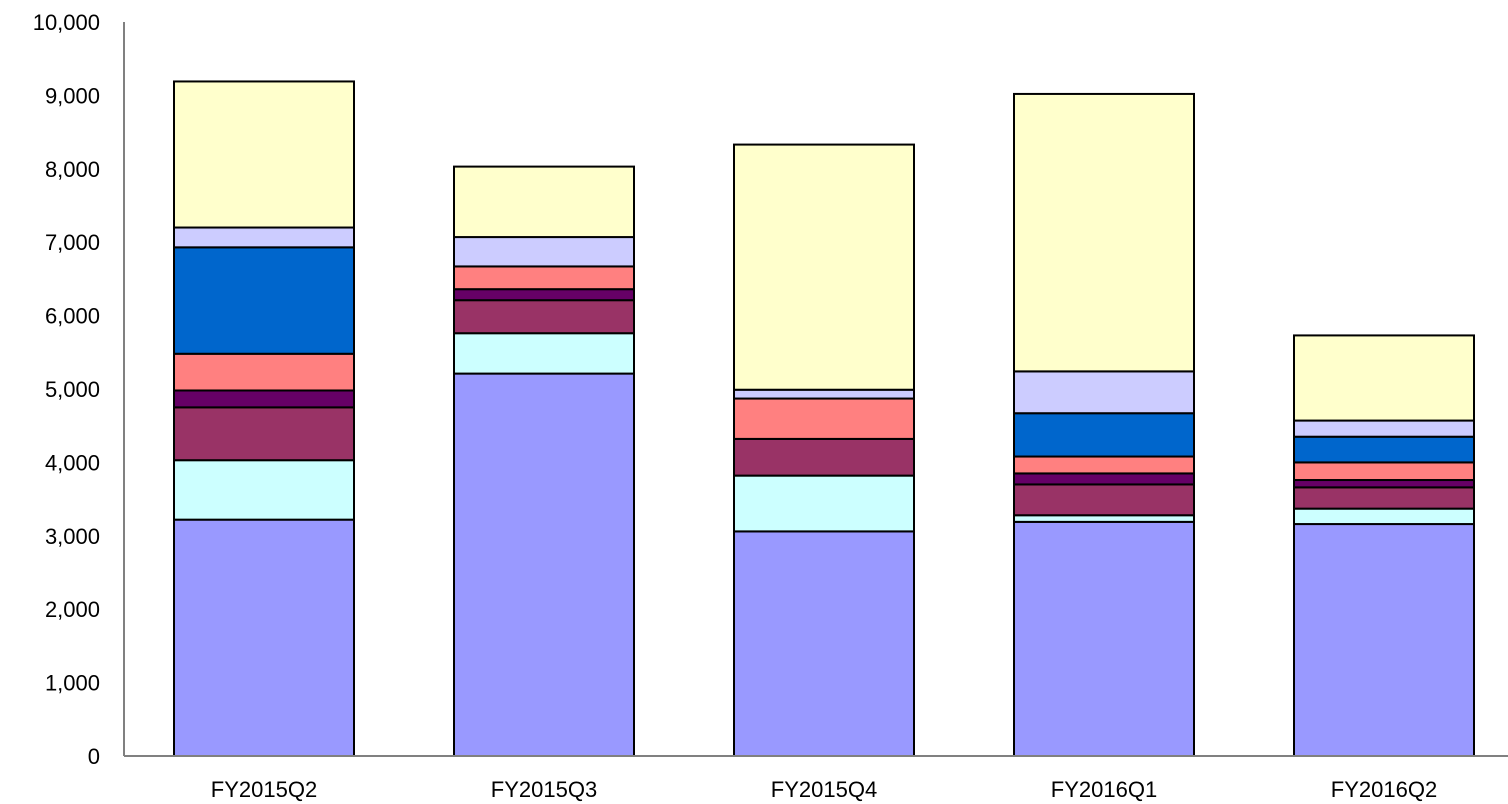 Image resolution: width=1508 pixels, height=804 pixels. I want to click on y-tick-label: 9,000, so click(72, 95).